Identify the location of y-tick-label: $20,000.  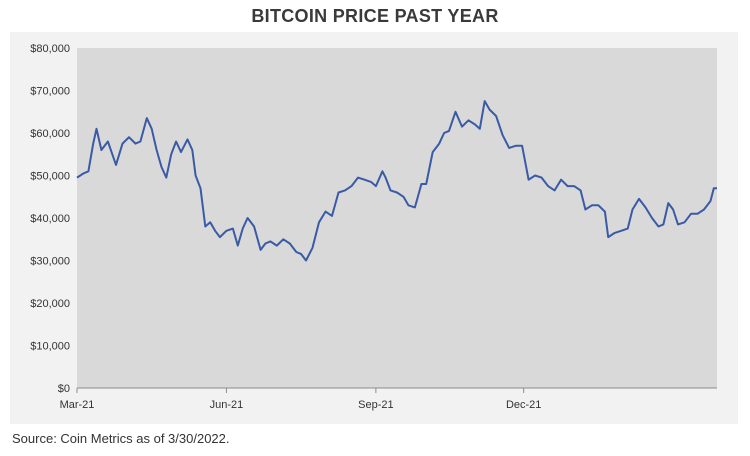
(50, 304).